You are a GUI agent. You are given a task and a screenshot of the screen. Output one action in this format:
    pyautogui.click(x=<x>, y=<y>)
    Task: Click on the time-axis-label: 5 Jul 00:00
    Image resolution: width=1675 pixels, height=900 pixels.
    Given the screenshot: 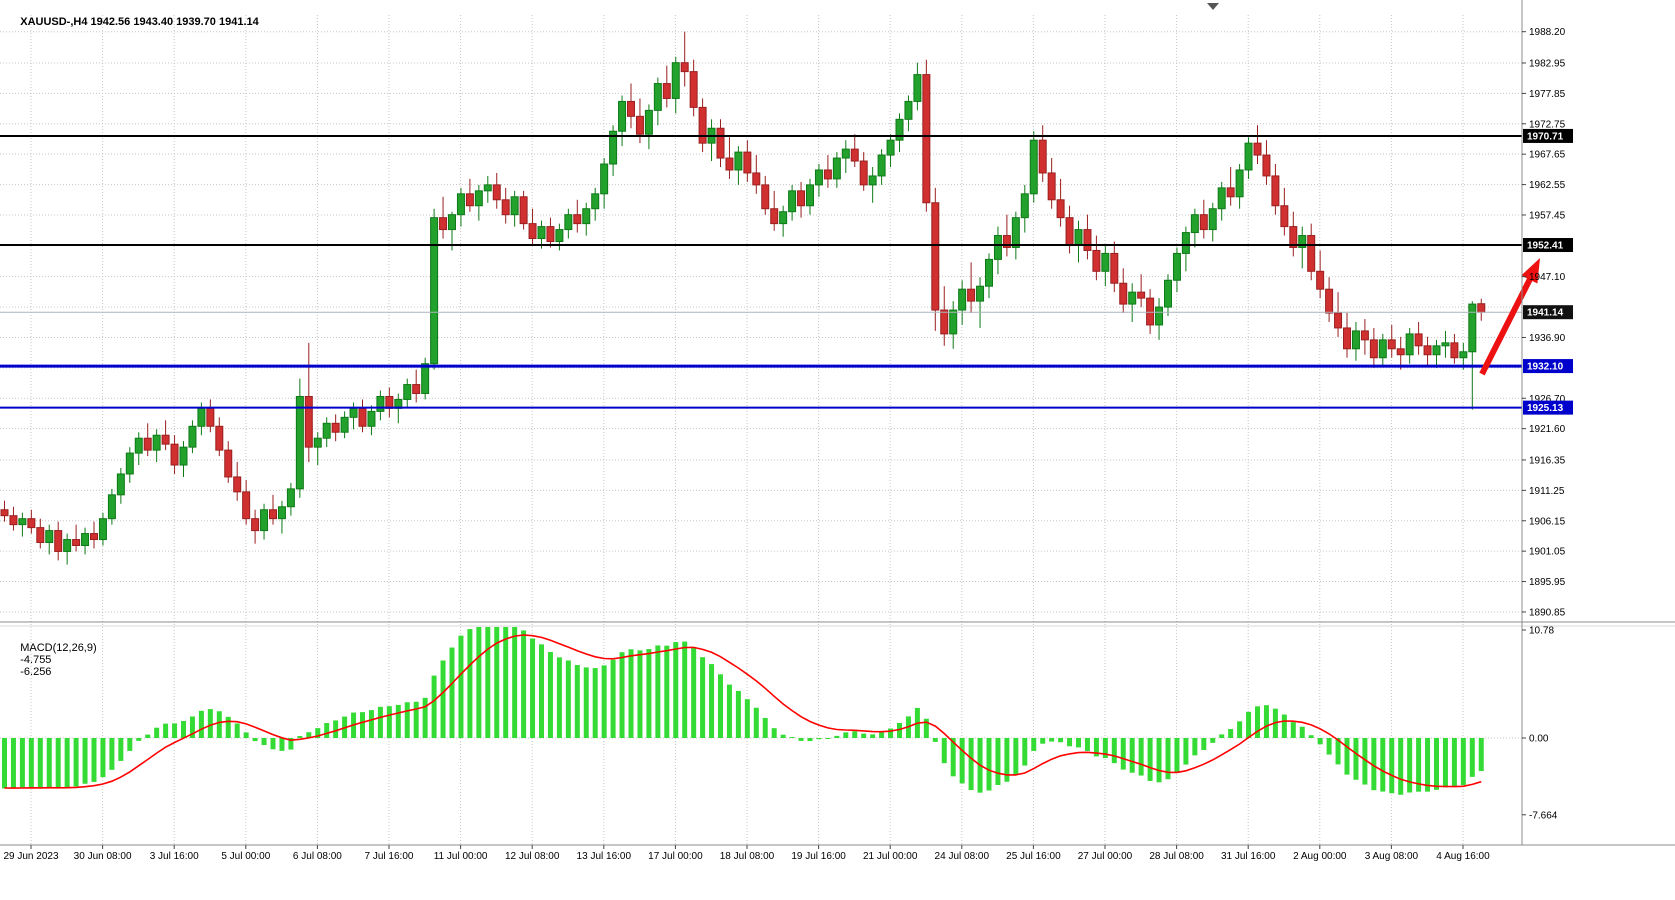 What is the action you would take?
    pyautogui.click(x=245, y=856)
    